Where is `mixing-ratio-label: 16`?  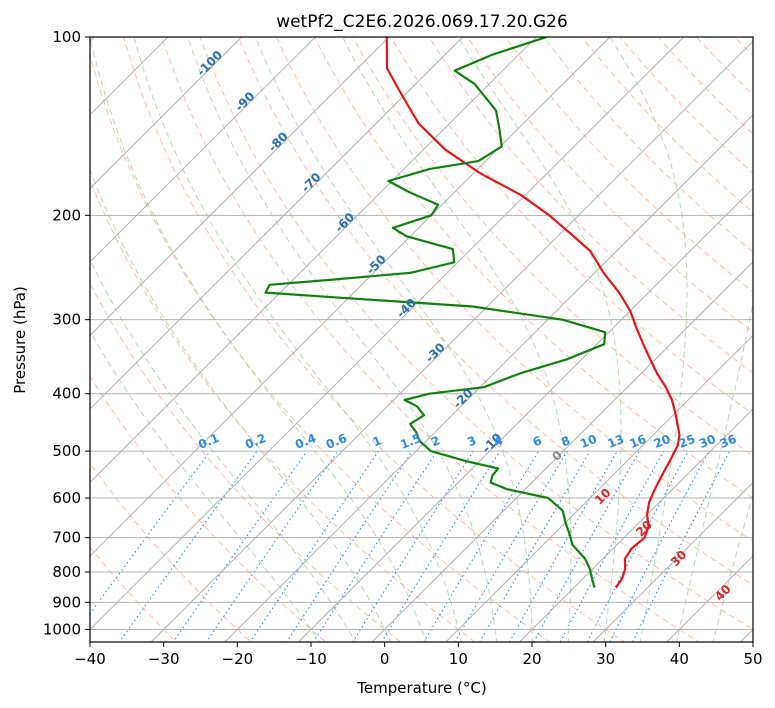
mixing-ratio-label: 16 is located at coordinates (638, 441).